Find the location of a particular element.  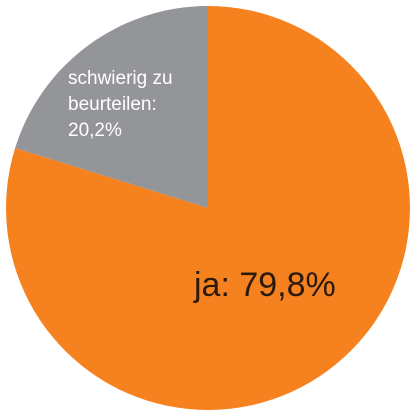

label-ja-line: ja: 79,8% is located at coordinates (264, 285).